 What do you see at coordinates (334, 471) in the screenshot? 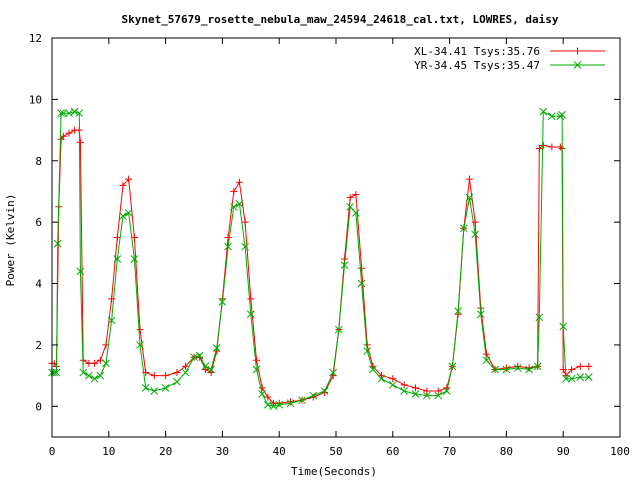
I see `x-axis-label: Time(Seconds)` at bounding box center [334, 471].